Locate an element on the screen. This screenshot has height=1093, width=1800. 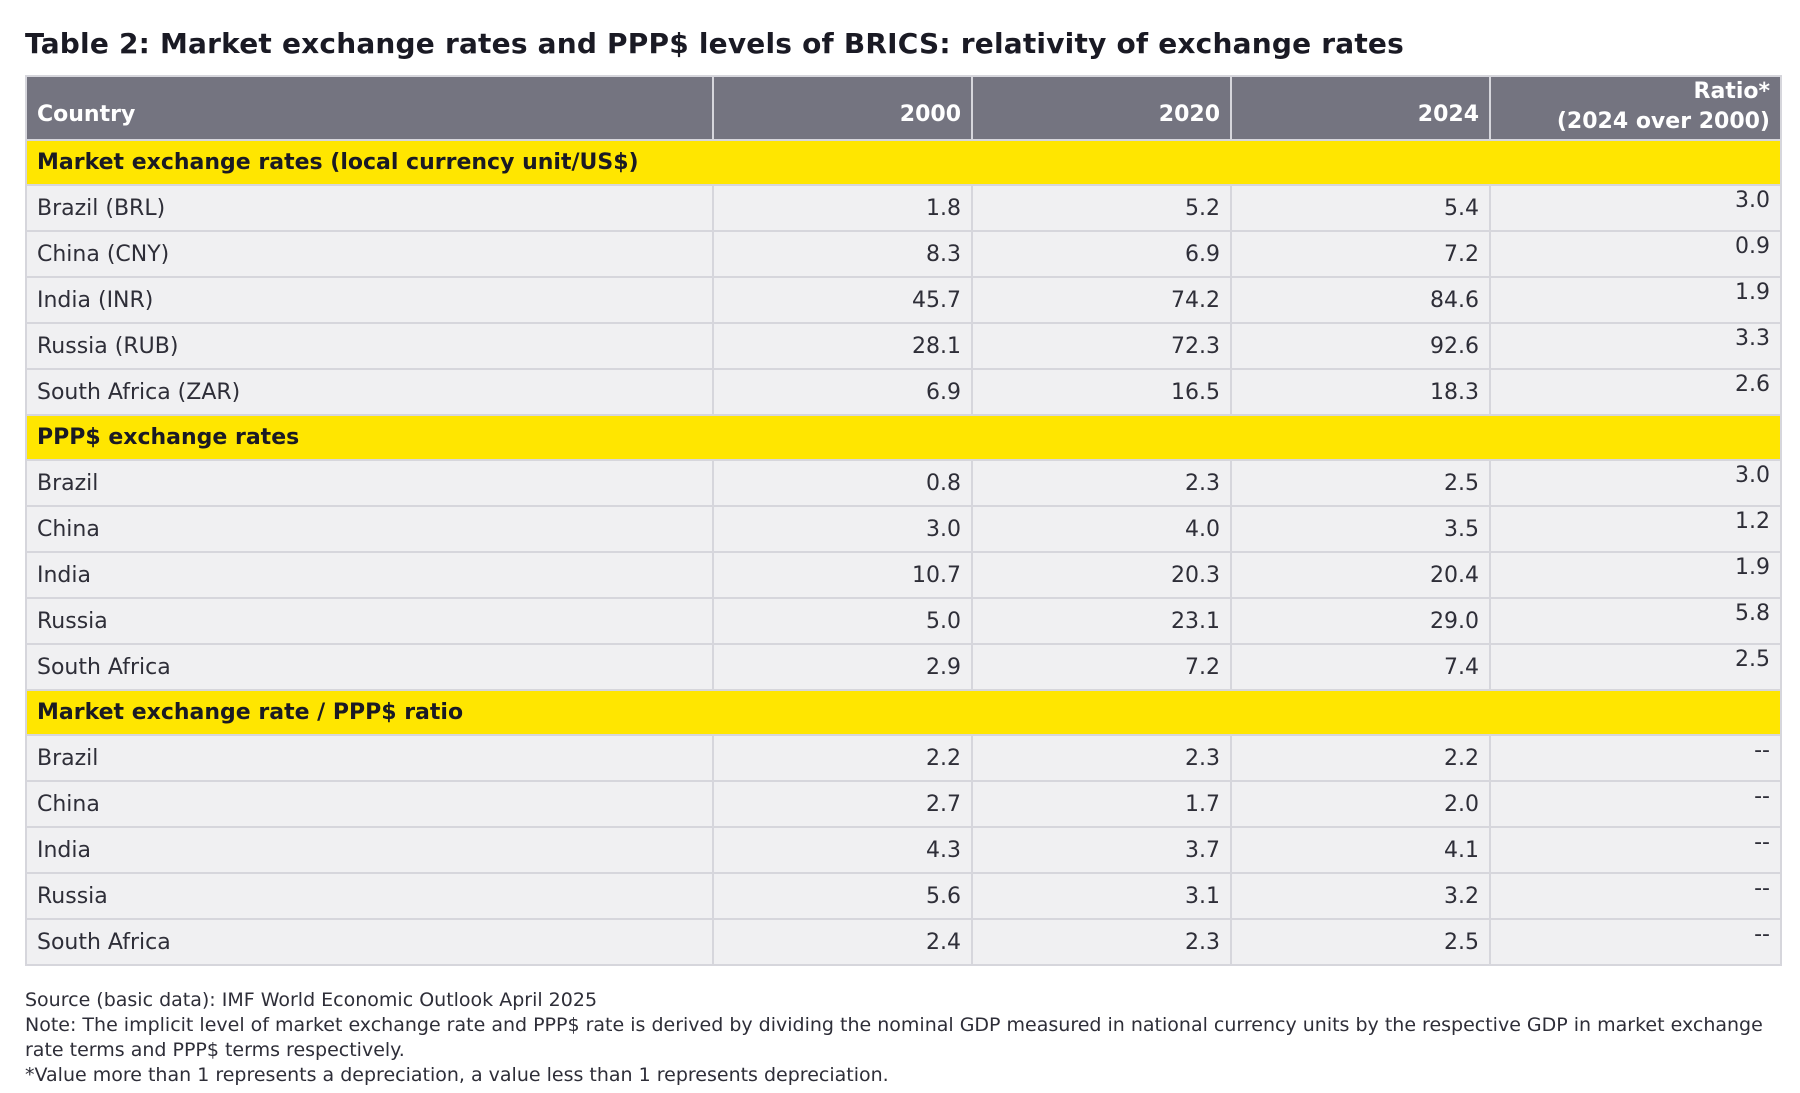
value-2020-cell: 23.1 is located at coordinates (1101, 621).